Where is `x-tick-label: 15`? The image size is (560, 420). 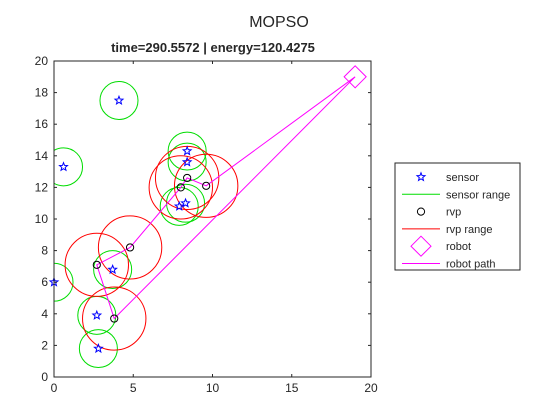 x-tick-label: 15 is located at coordinates (292, 388).